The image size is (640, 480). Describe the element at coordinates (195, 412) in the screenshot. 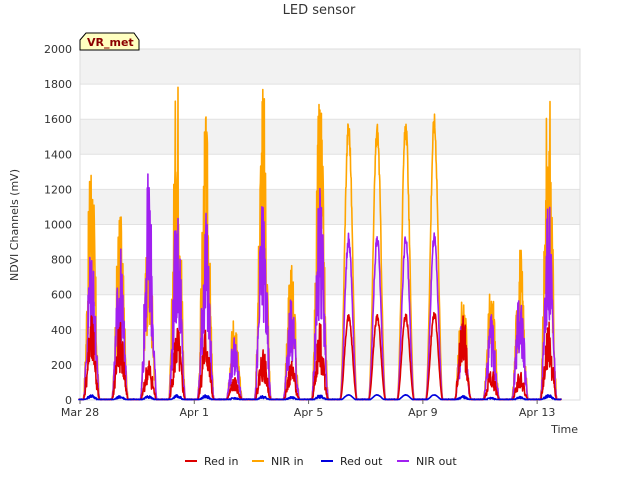

I see `x-tick-label: Apr 1` at that location.